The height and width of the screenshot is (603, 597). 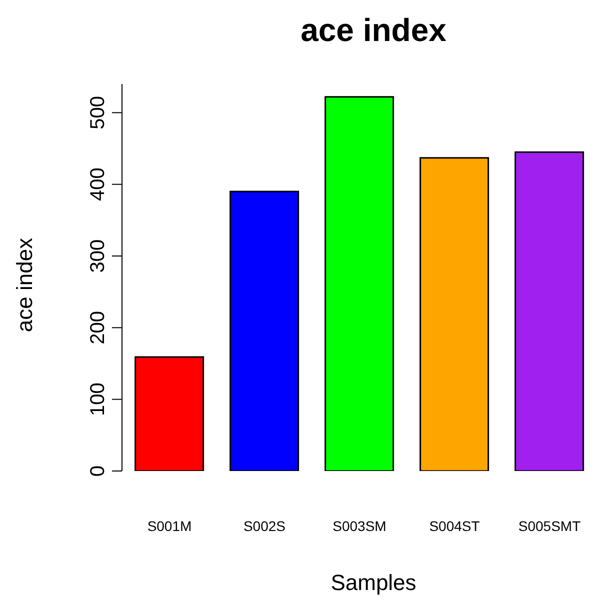 I want to click on x-tick-label: S001M, so click(x=169, y=526).